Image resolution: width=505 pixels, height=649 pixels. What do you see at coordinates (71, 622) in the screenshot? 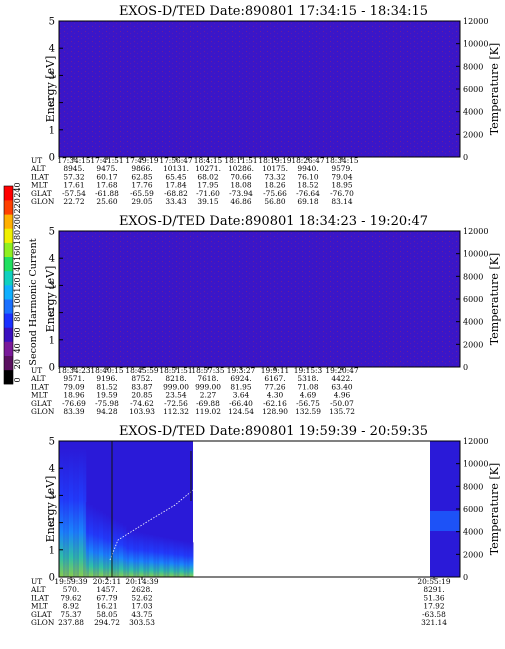
I see `table-cell: 237.88` at bounding box center [71, 622].